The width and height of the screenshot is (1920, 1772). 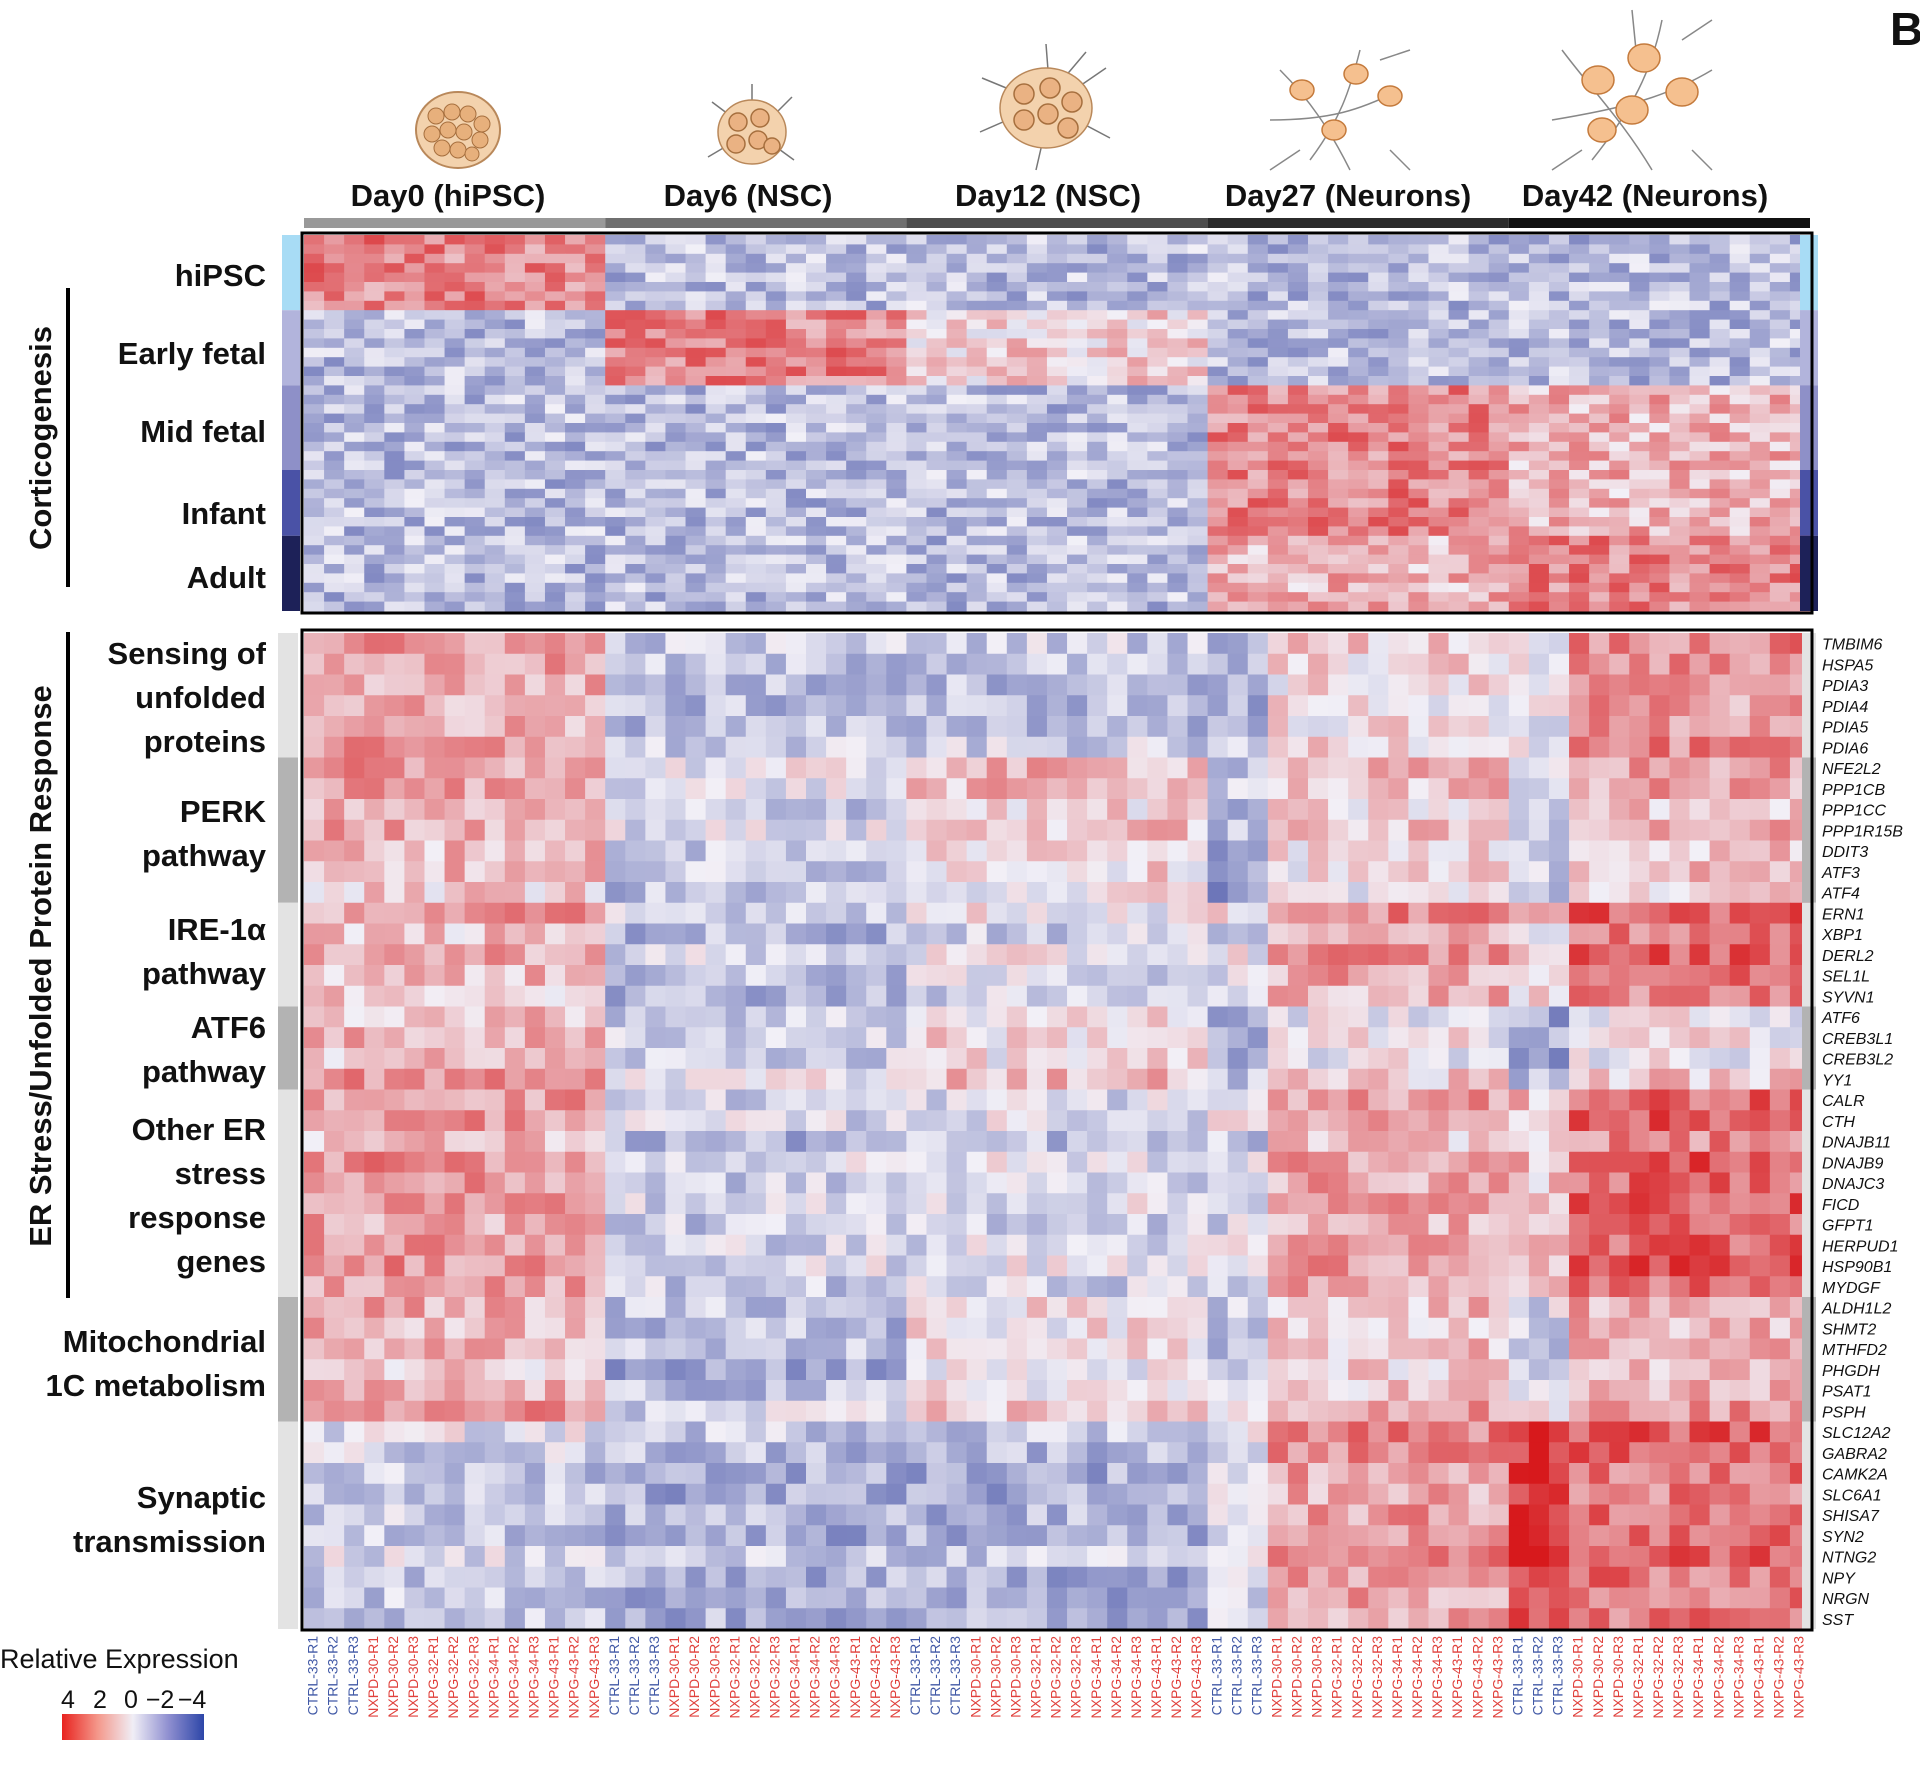 I want to click on timepoint-label-day12: Day12 (NSC), so click(x=1048, y=195).